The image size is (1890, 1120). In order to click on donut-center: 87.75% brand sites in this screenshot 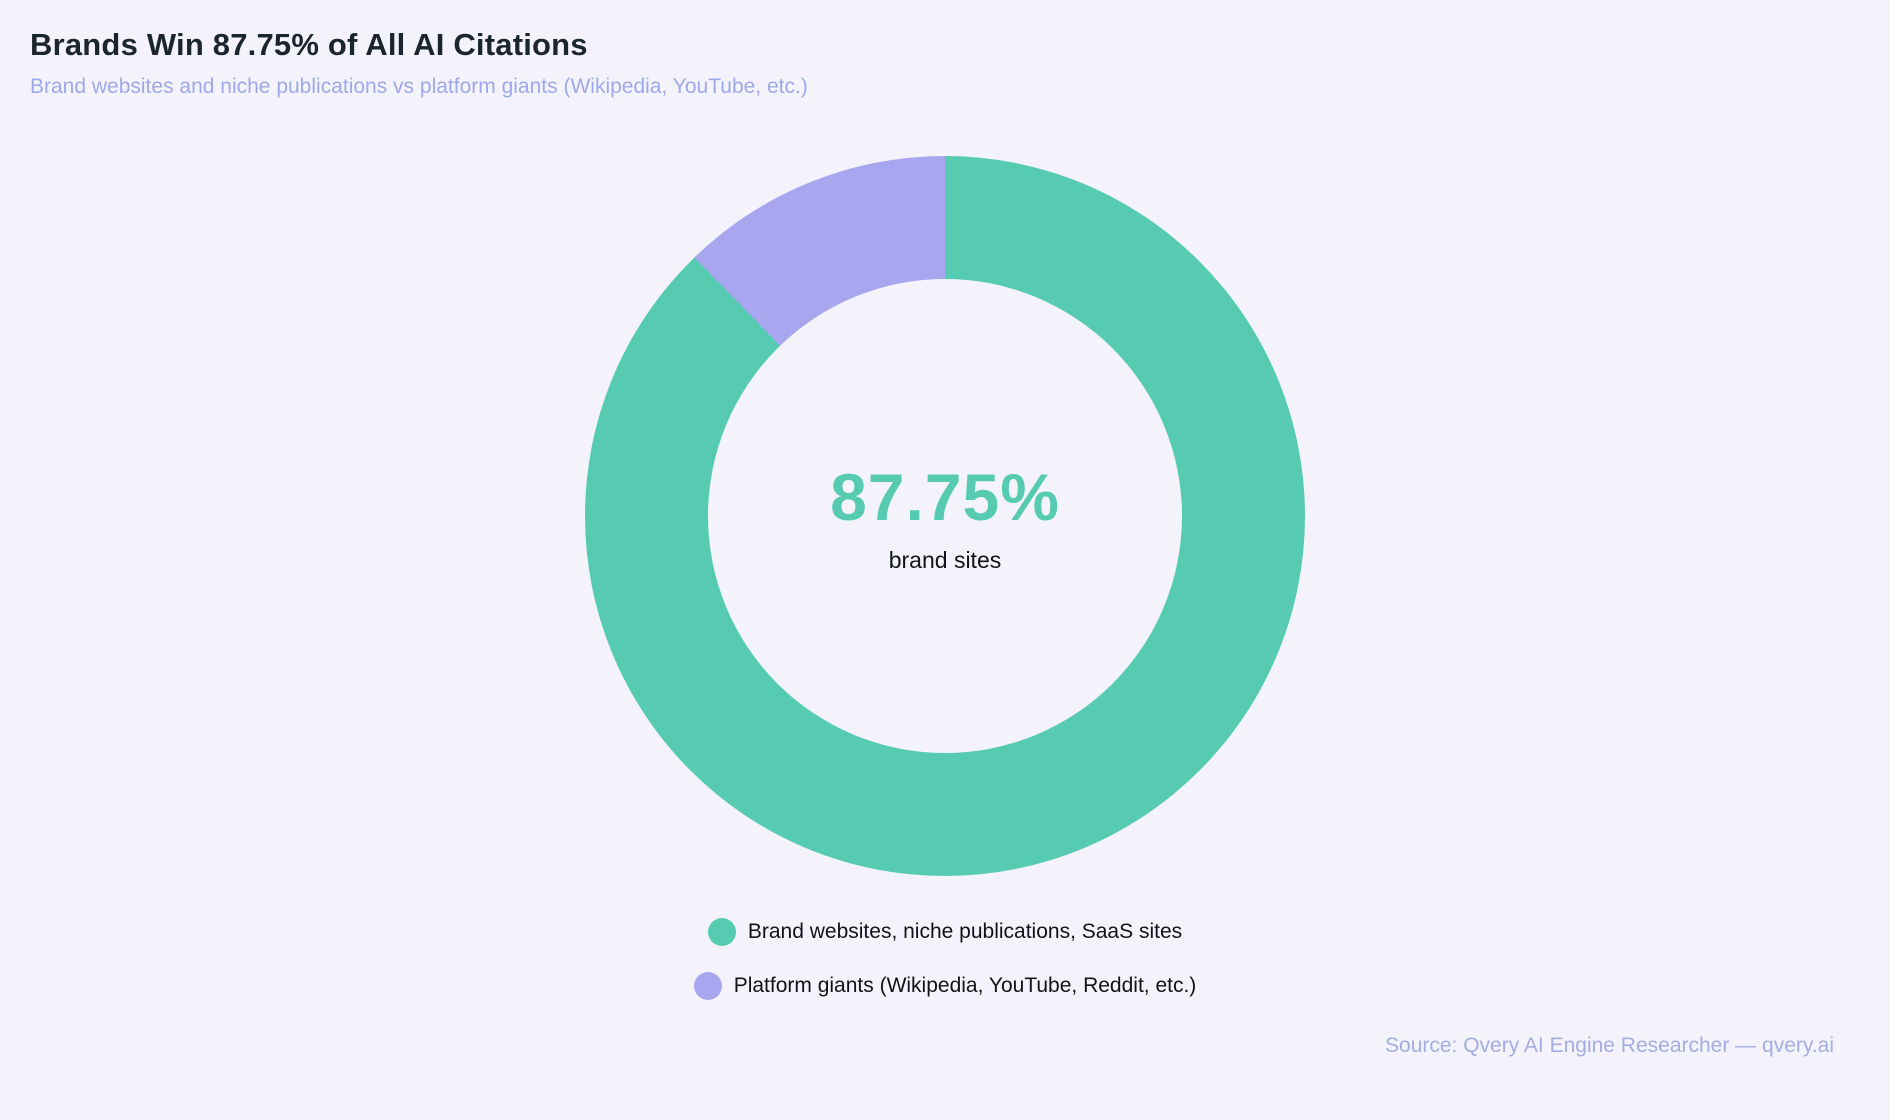, I will do `click(945, 516)`.